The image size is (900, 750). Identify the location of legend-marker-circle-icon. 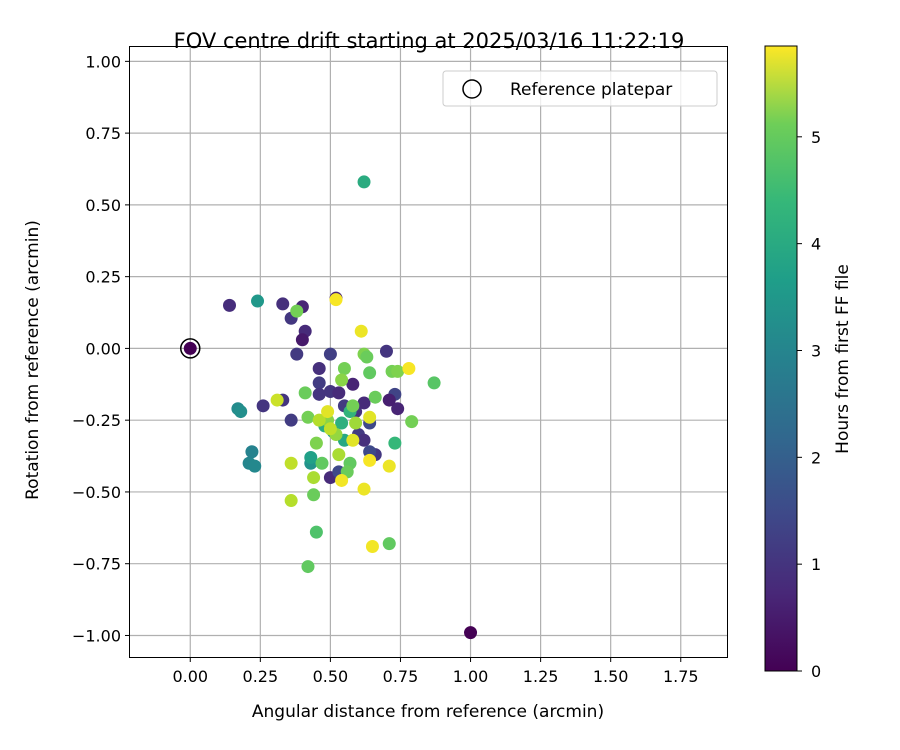
(472, 89).